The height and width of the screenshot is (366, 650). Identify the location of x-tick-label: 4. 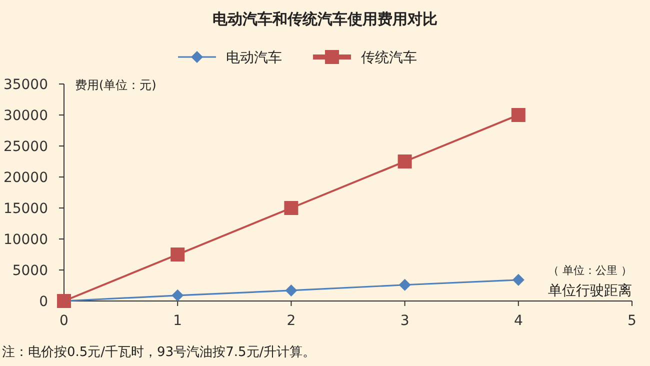
(518, 321).